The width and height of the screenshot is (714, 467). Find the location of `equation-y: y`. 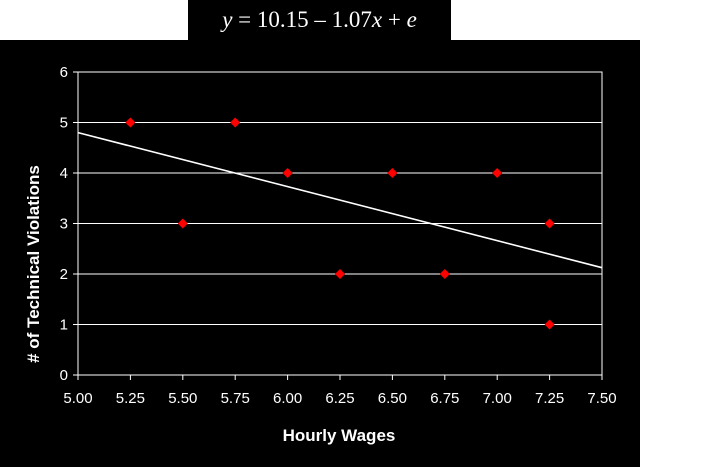

equation-y: y is located at coordinates (227, 19).